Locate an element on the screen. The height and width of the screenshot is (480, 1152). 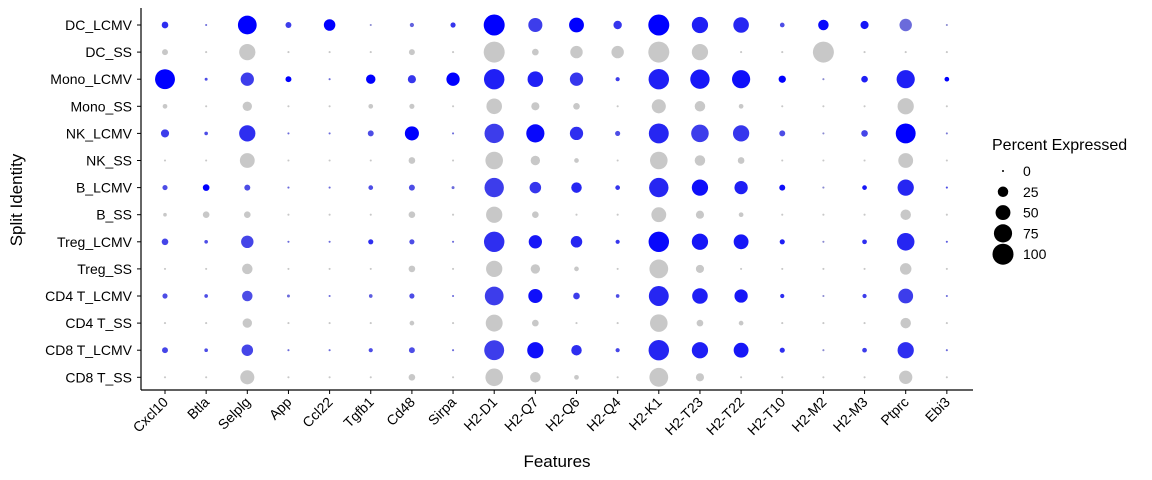
x-axis-title: Features is located at coordinates (556, 461).